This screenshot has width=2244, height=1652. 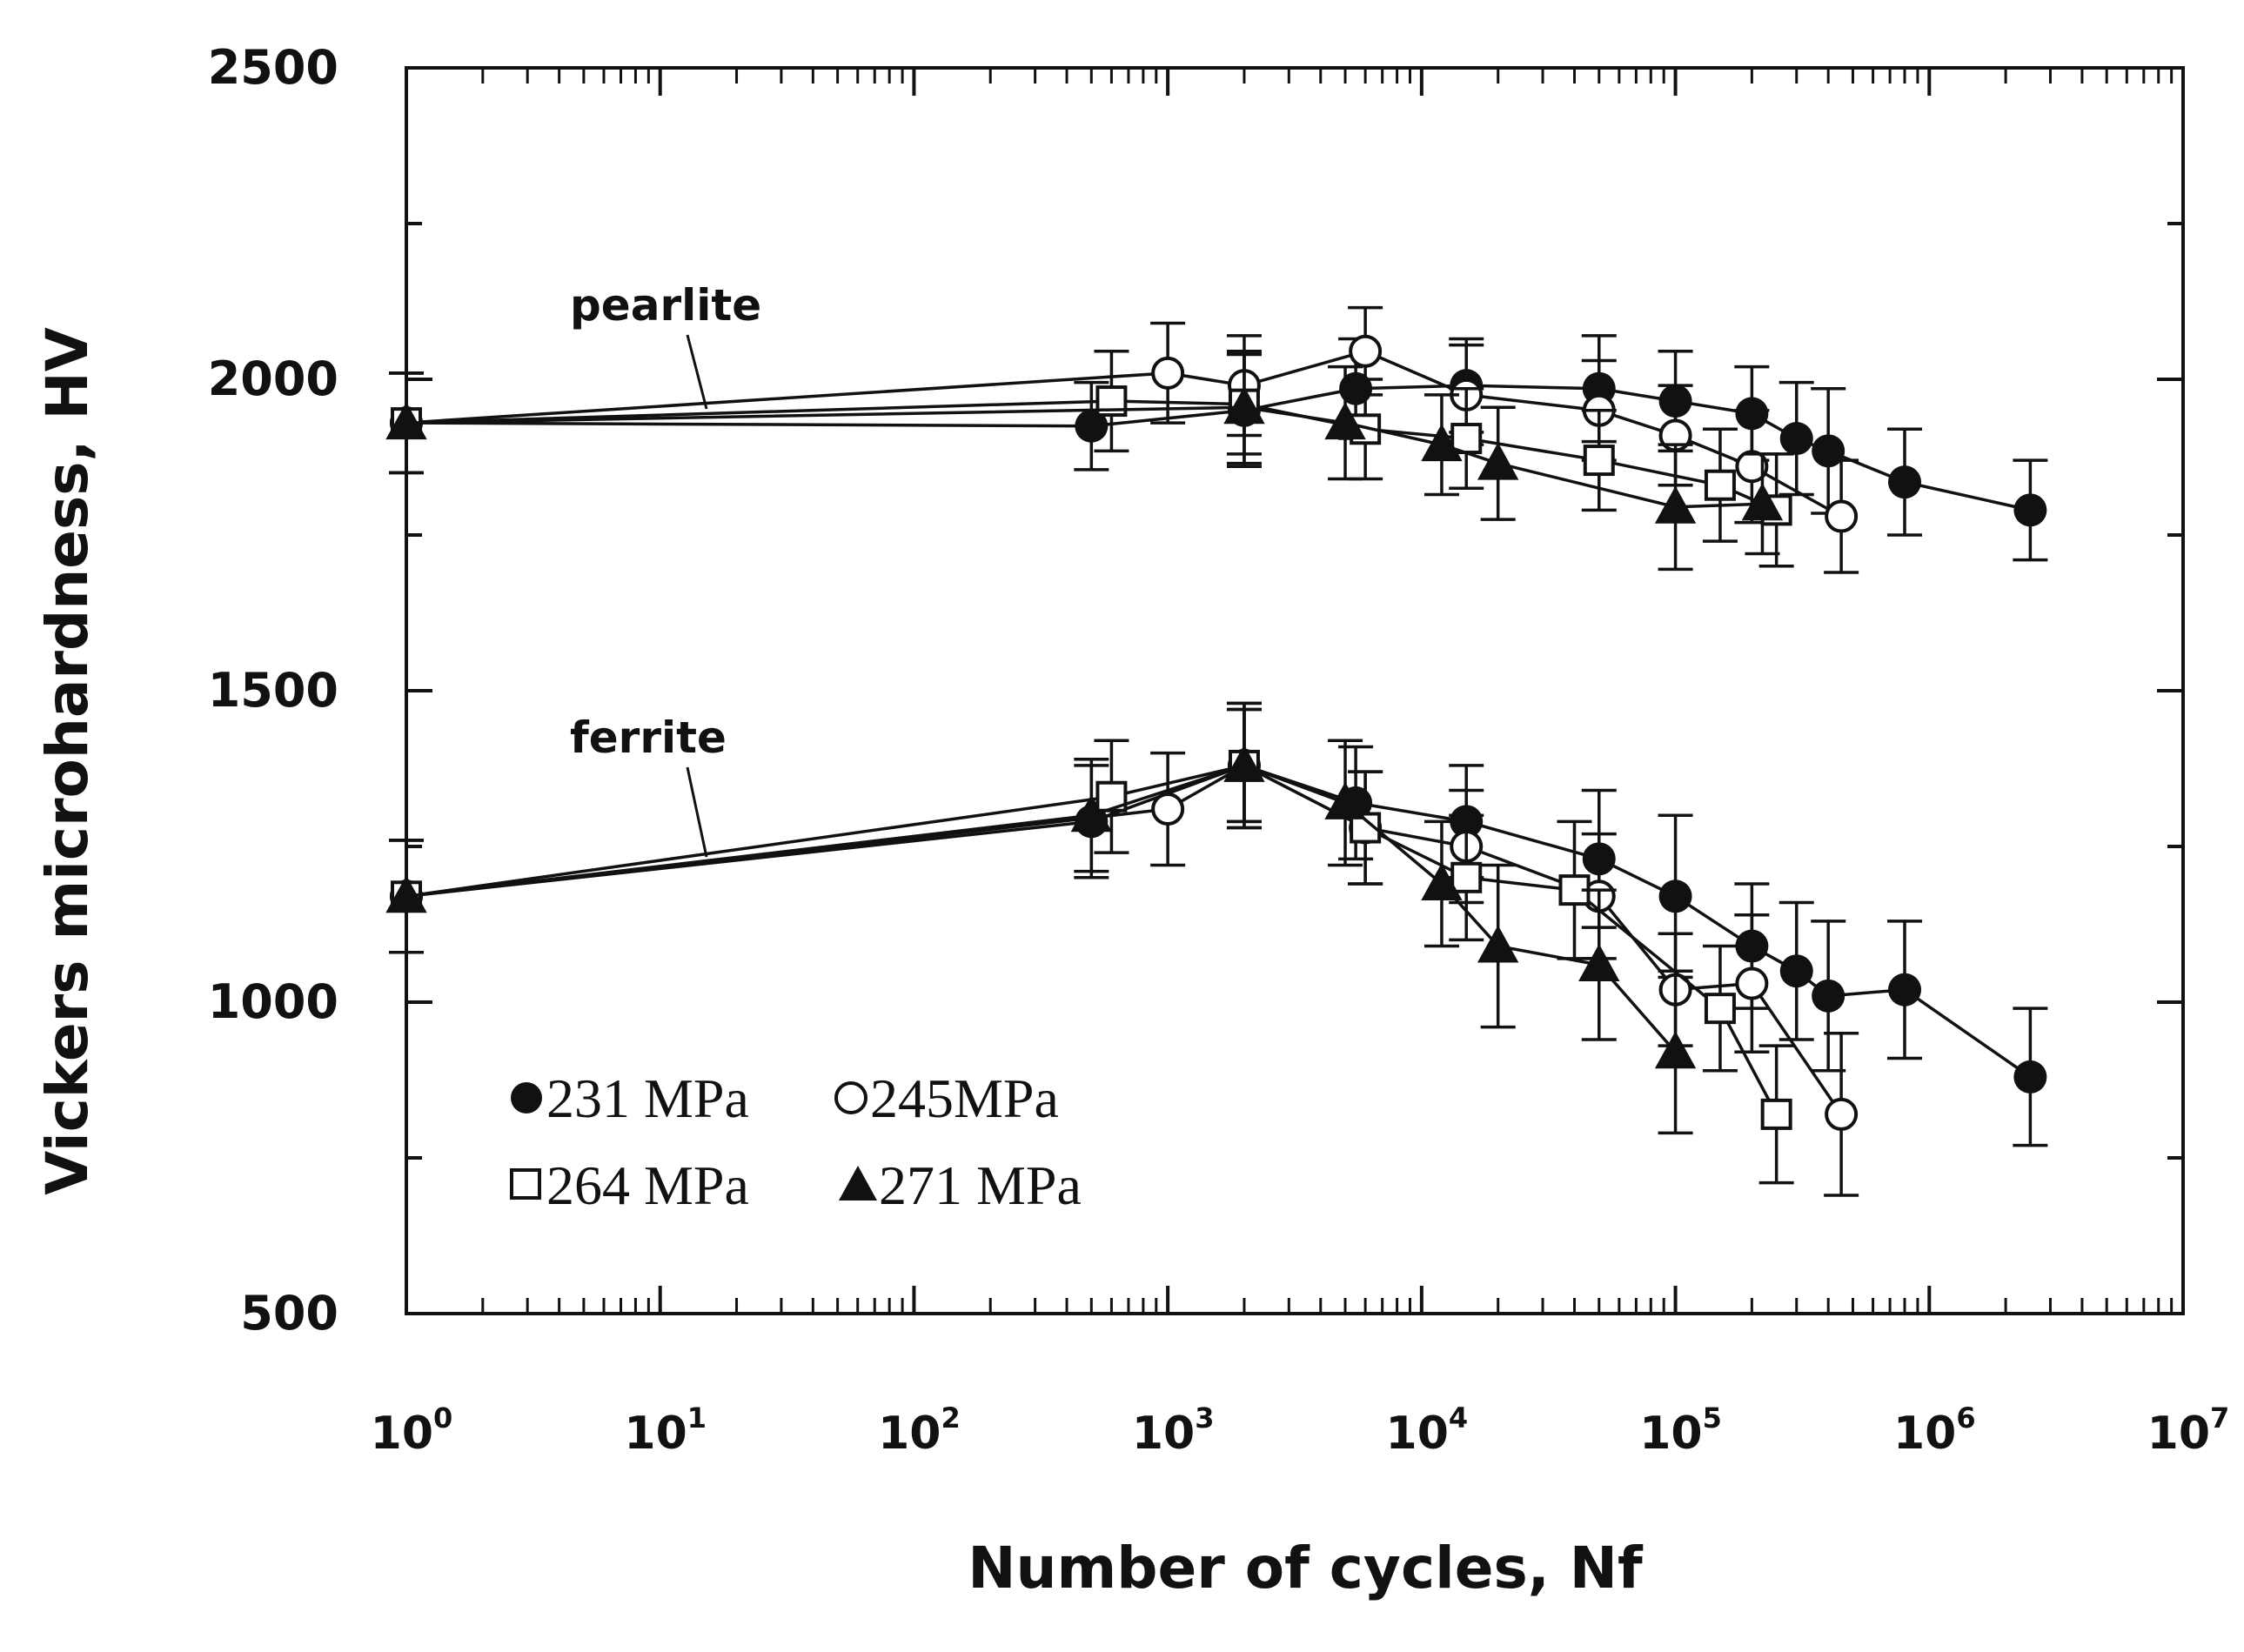 What do you see at coordinates (525, 1184) in the screenshot?
I see `legend-marker-open-square` at bounding box center [525, 1184].